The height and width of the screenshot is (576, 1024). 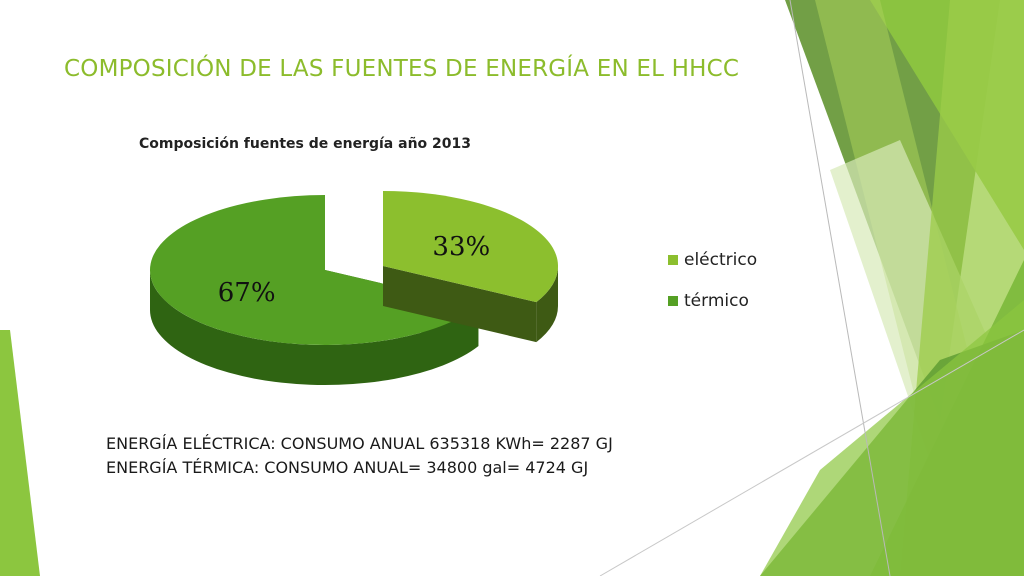 I want to click on pie-side-termico, so click(x=314, y=327).